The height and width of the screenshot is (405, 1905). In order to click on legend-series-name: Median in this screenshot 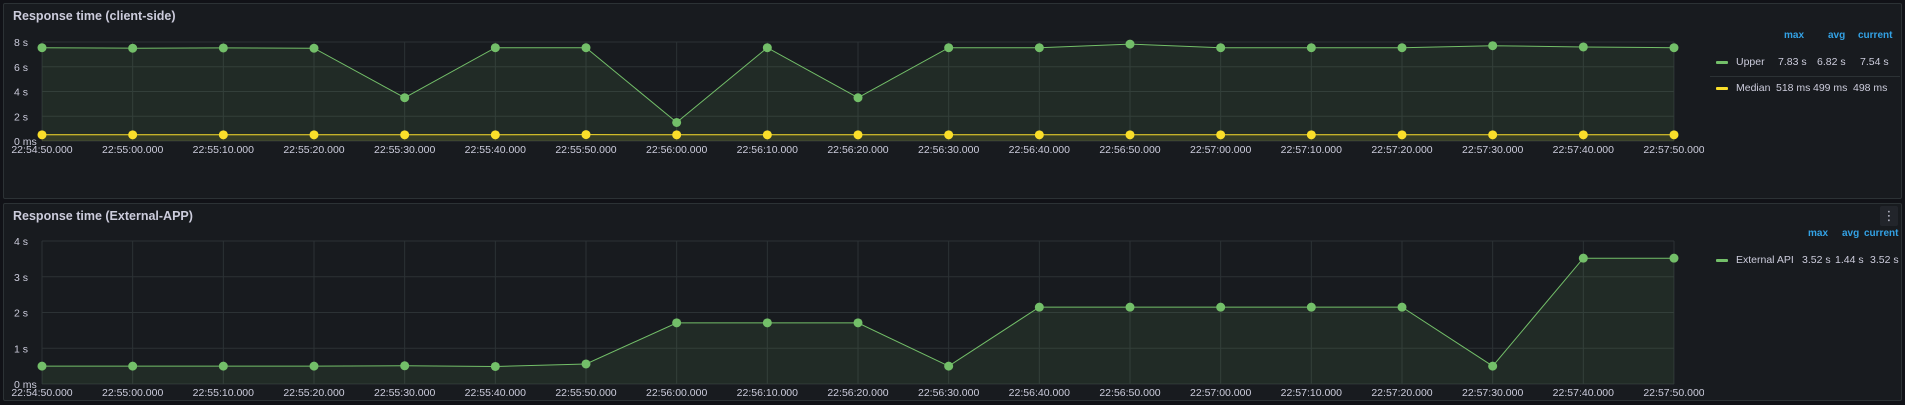, I will do `click(1753, 88)`.